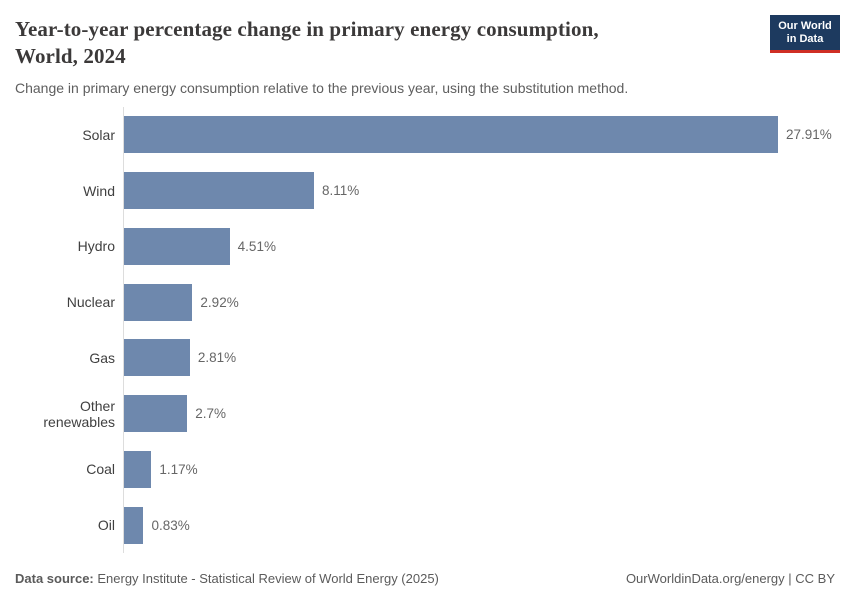  What do you see at coordinates (157, 358) in the screenshot?
I see `bar-gas` at bounding box center [157, 358].